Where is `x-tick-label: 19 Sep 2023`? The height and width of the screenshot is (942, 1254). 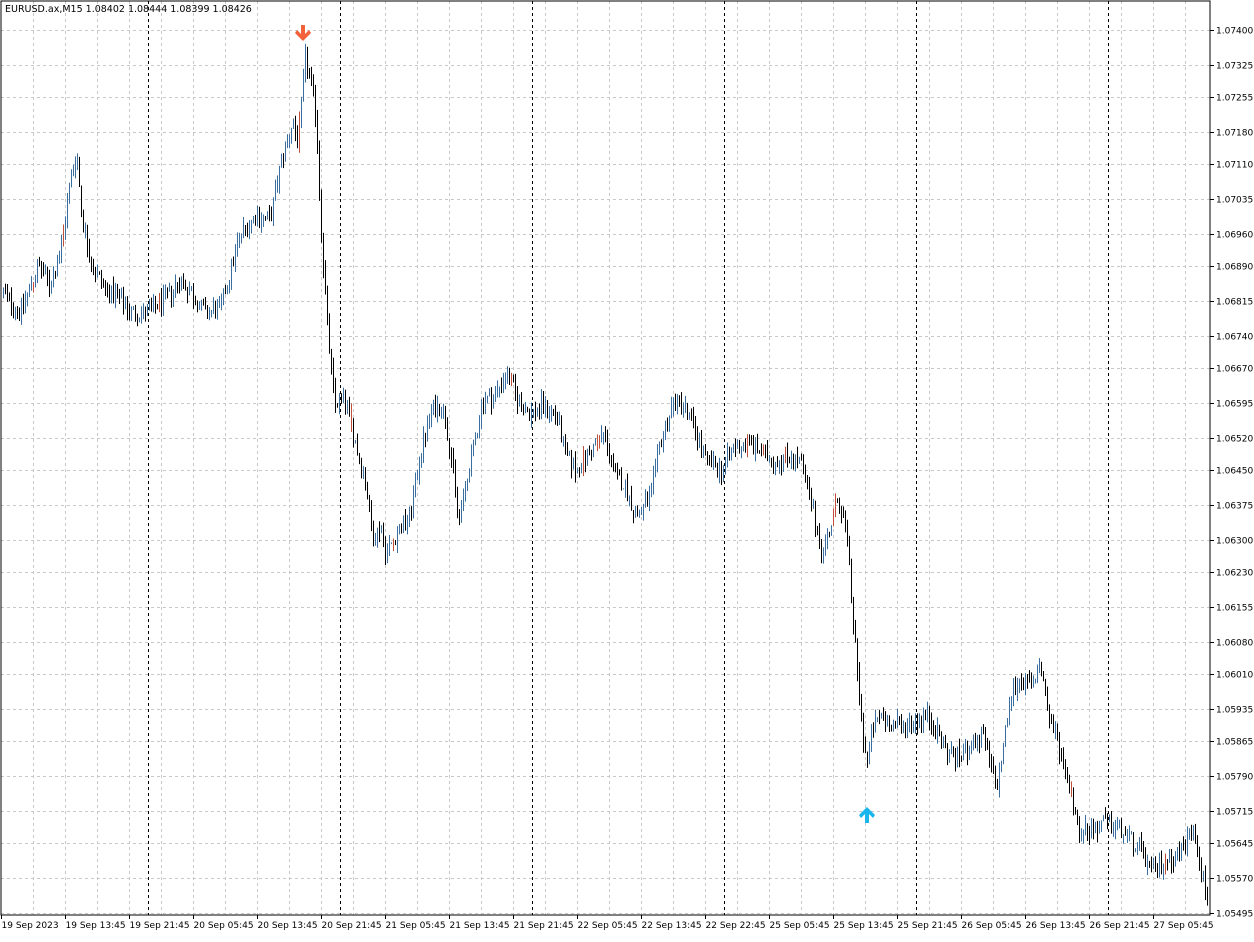
x-tick-label: 19 Sep 2023 is located at coordinates (30, 926).